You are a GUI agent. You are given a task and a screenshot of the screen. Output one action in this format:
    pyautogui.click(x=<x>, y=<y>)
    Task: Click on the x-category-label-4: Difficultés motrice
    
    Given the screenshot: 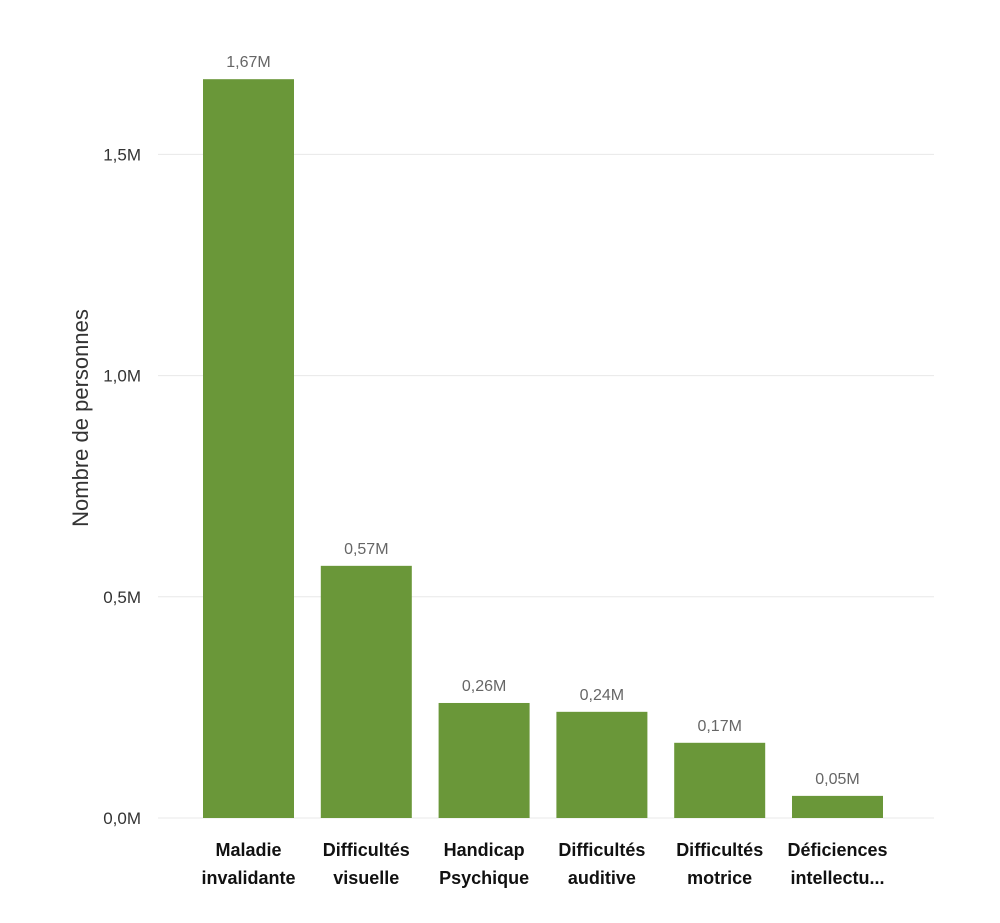 What is the action you would take?
    pyautogui.click(x=719, y=864)
    